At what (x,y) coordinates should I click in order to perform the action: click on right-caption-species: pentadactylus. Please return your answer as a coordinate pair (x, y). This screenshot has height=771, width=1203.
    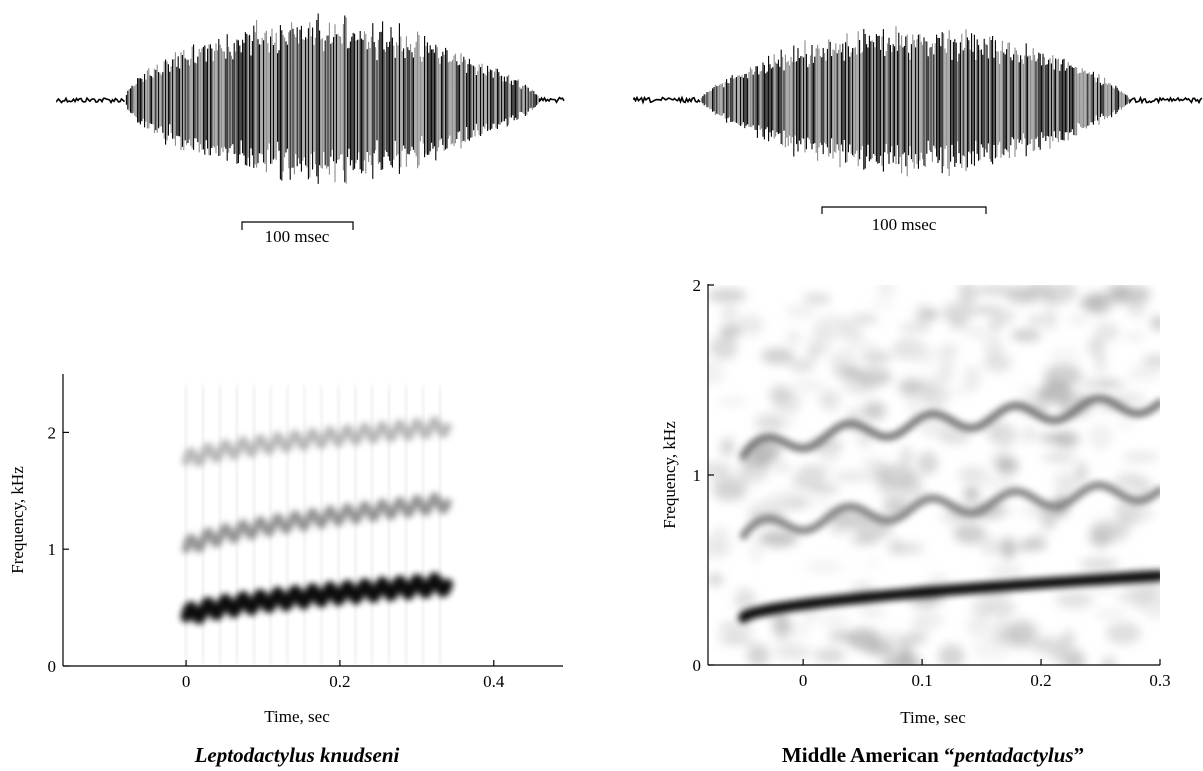
    Looking at the image, I should click on (1013, 755).